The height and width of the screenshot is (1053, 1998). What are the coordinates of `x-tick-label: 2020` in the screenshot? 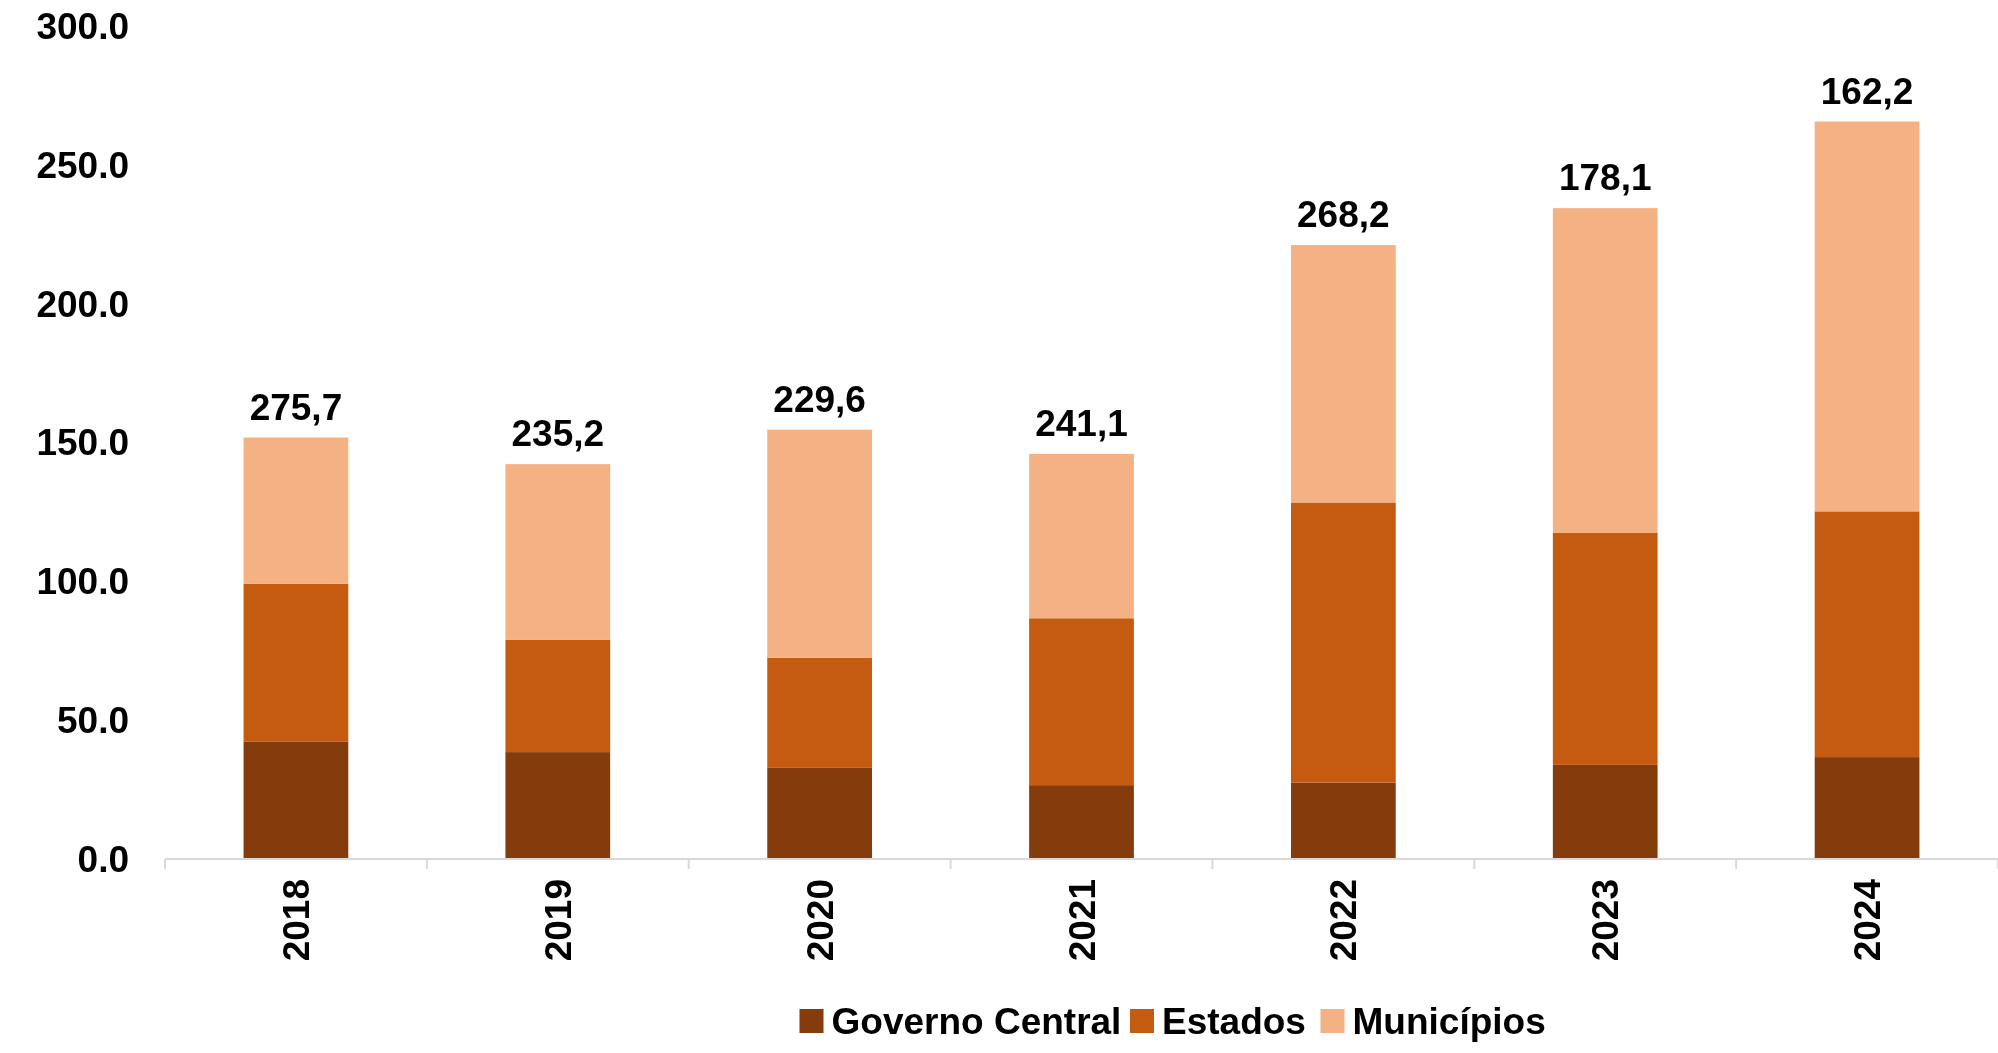 It's located at (820, 920).